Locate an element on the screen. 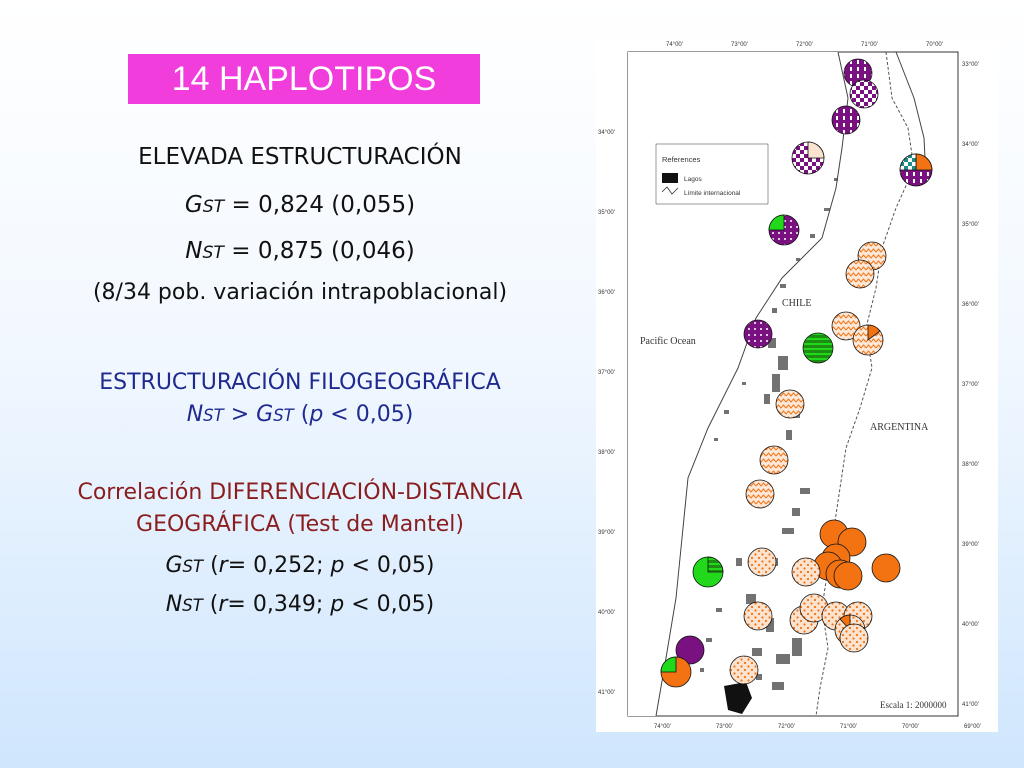 This screenshot has width=1024, height=768. argentina-label: ARGENTINA is located at coordinates (899, 427).